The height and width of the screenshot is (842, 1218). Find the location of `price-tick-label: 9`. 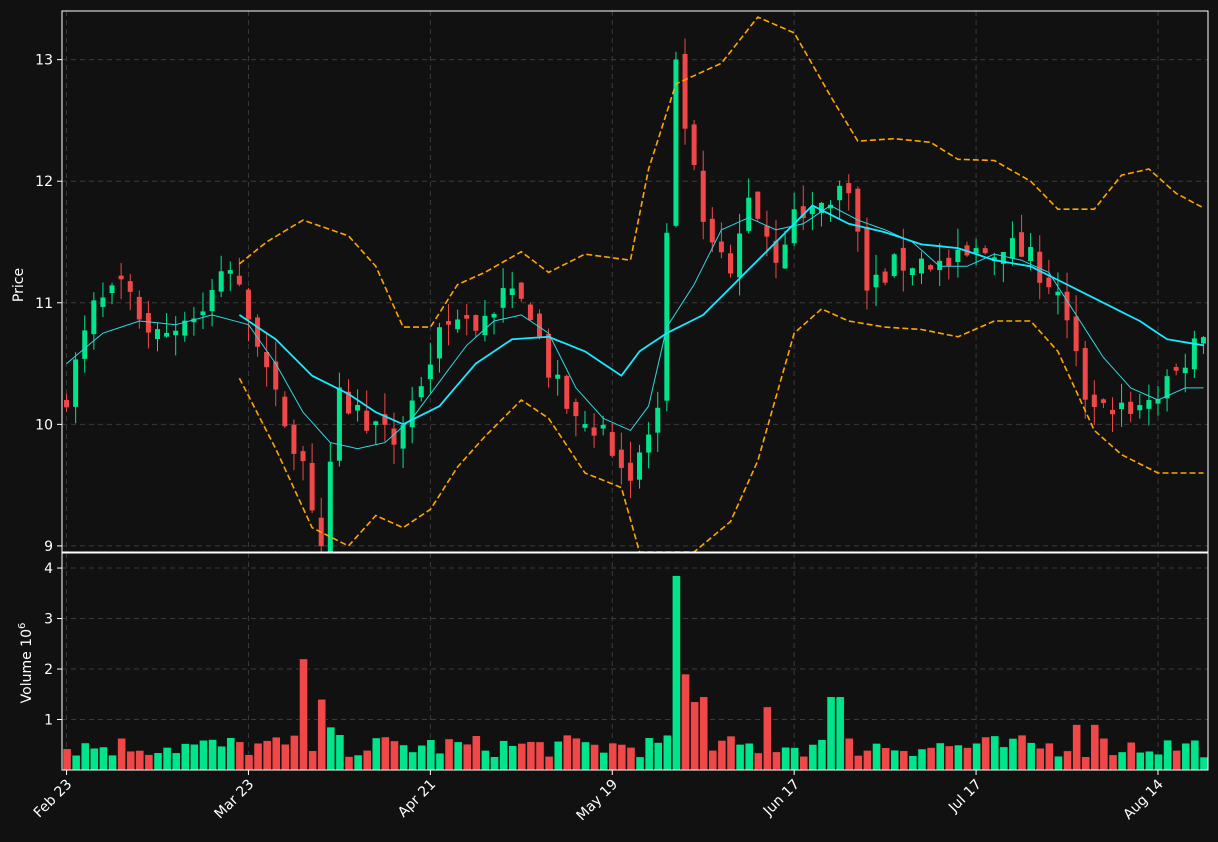

price-tick-label: 9 is located at coordinates (48, 547).